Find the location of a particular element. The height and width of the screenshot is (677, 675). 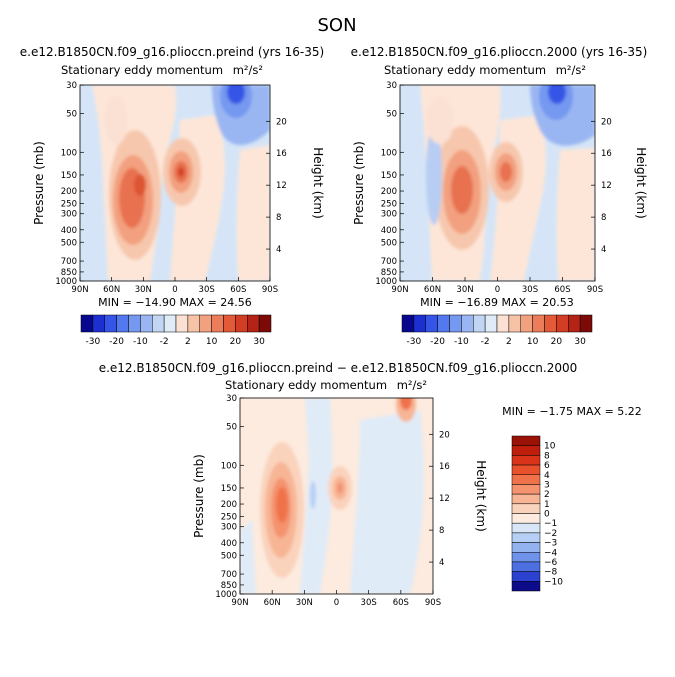

p-tick-label: 400 is located at coordinates (69, 231).